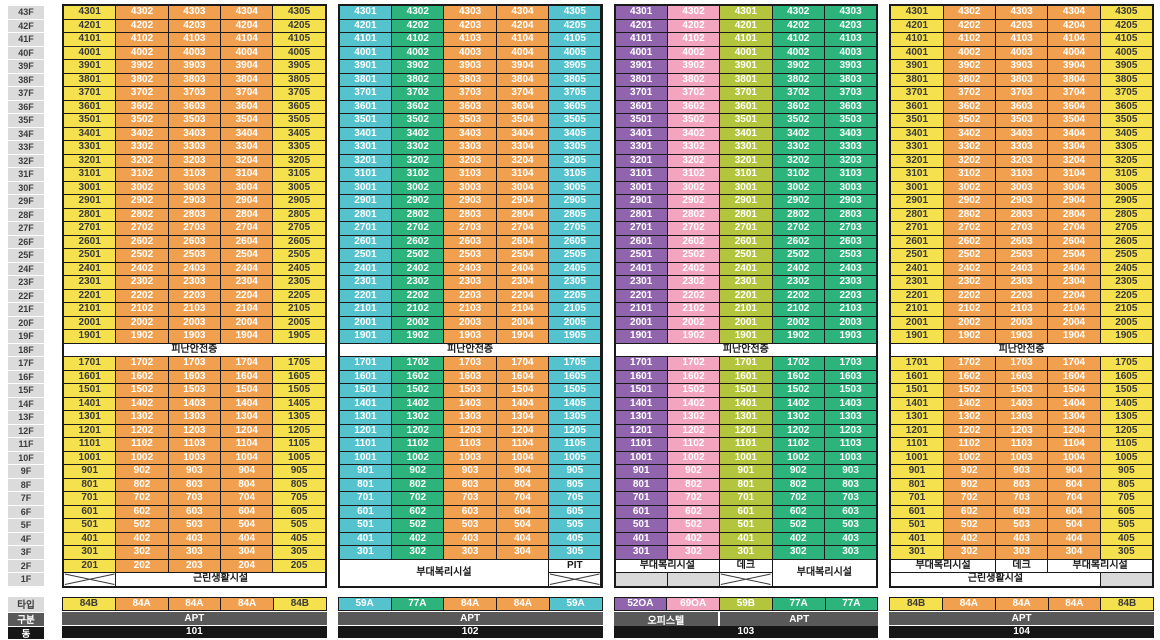 The height and width of the screenshot is (640, 1160). Describe the element at coordinates (418, 525) in the screenshot. I see `unit-cell: 502` at that location.